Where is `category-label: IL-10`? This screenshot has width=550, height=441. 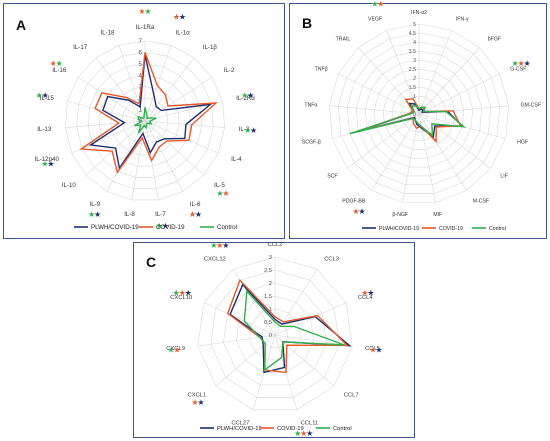
category-label: IL-10 is located at coordinates (69, 185).